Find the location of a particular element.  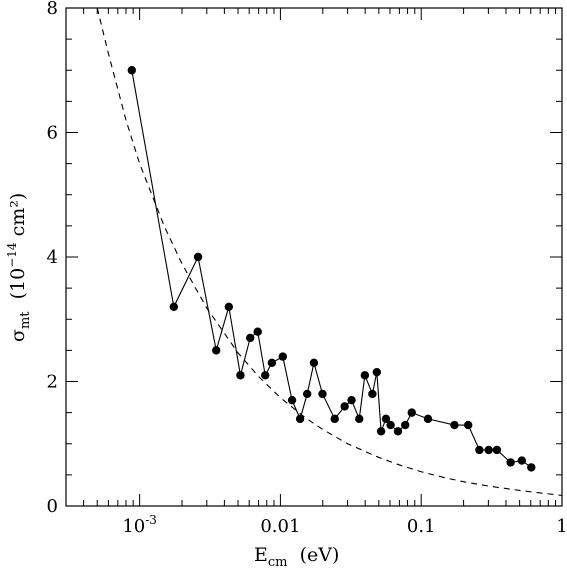

y-axis-label: σmt (10−14 cm²) is located at coordinates (19, 267).